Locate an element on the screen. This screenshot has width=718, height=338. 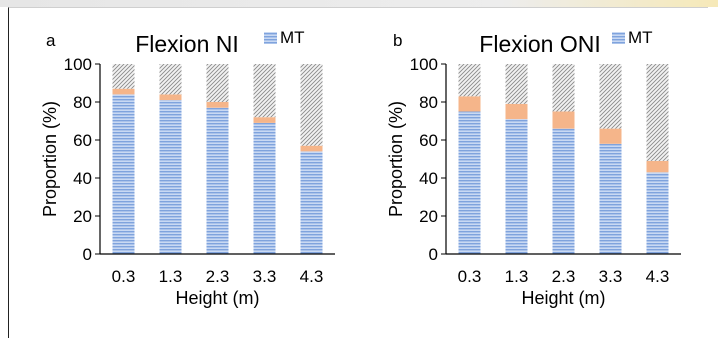
chart-title: Flexion NI is located at coordinates (187, 44).